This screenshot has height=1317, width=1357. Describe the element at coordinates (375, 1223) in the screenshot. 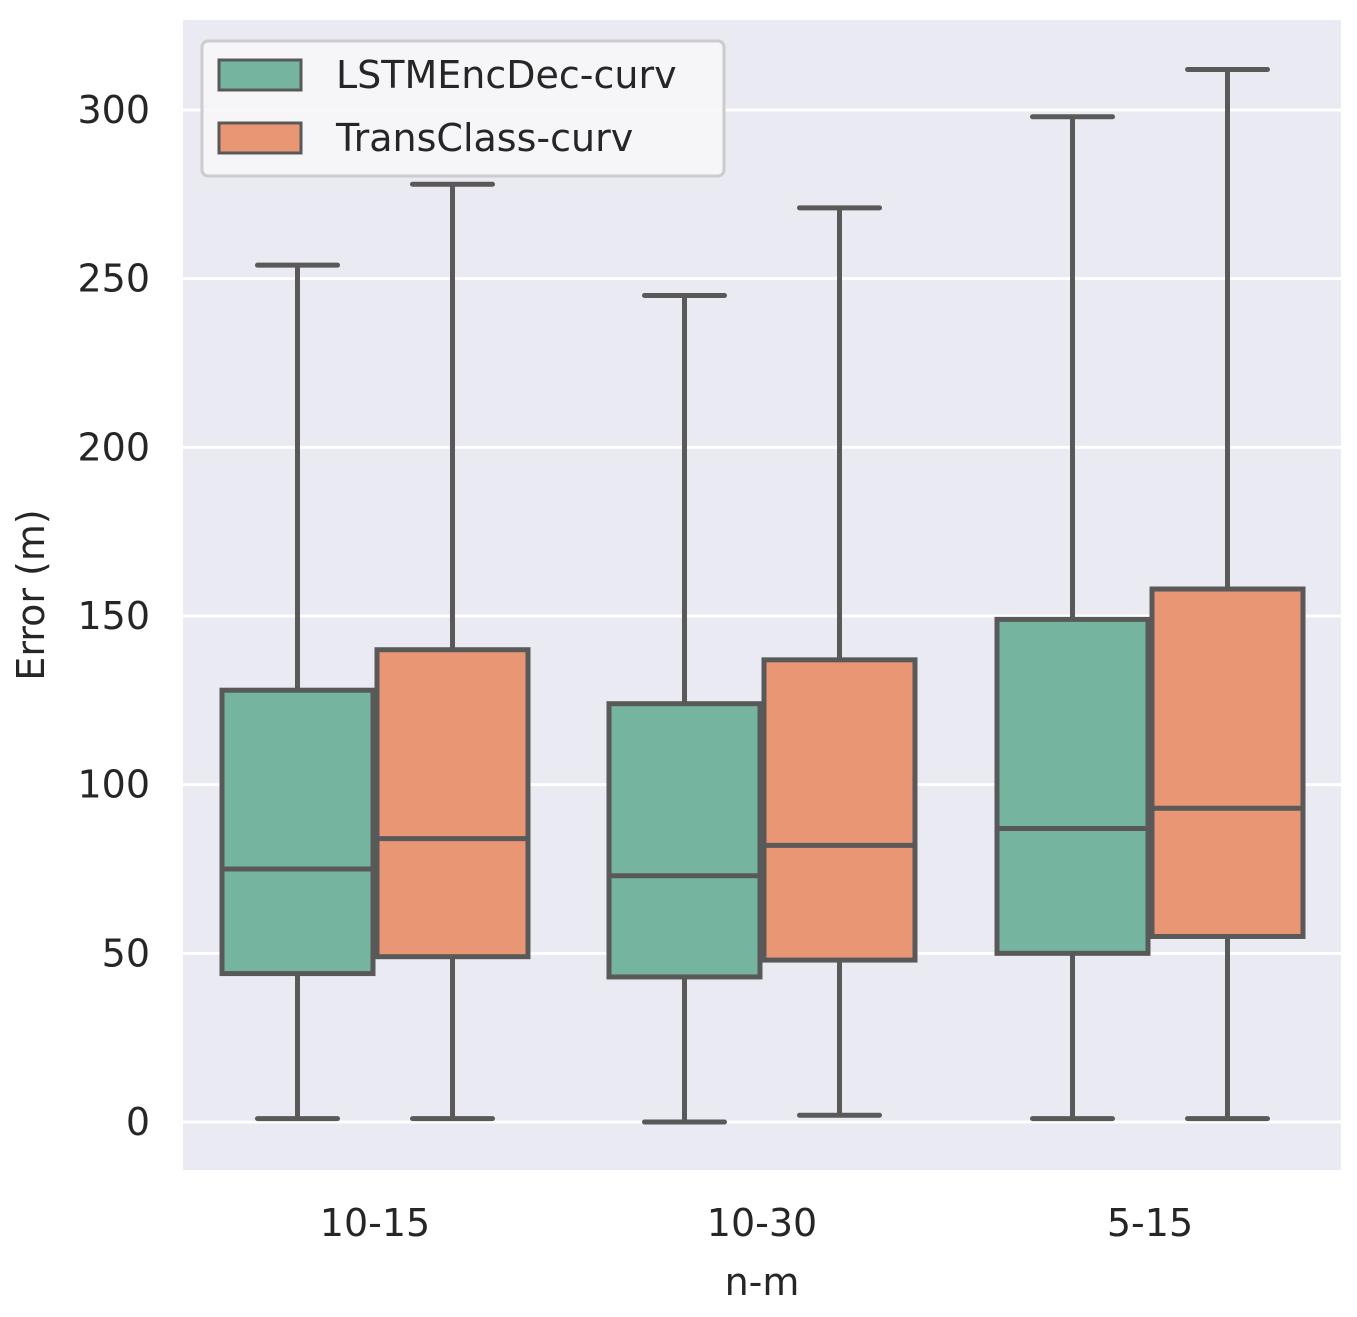

I see `x-tick-label: 10-15` at that location.